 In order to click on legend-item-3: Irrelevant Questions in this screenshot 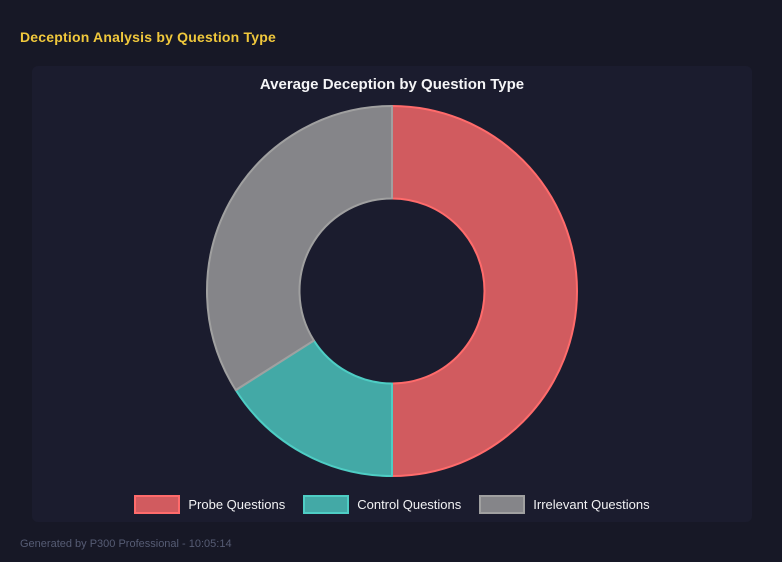, I will do `click(564, 504)`.